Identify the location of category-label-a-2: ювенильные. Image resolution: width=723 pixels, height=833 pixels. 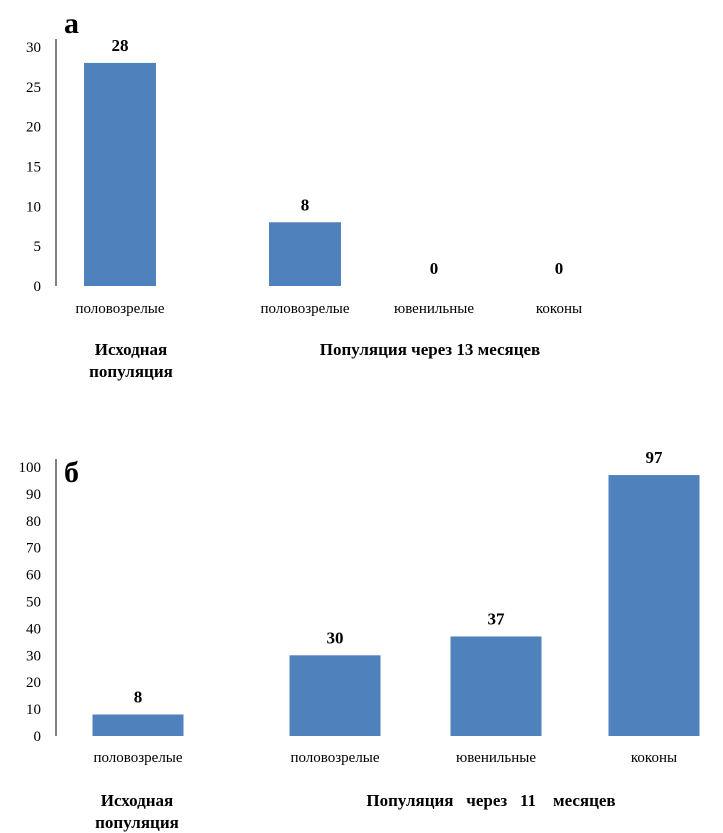
(434, 309).